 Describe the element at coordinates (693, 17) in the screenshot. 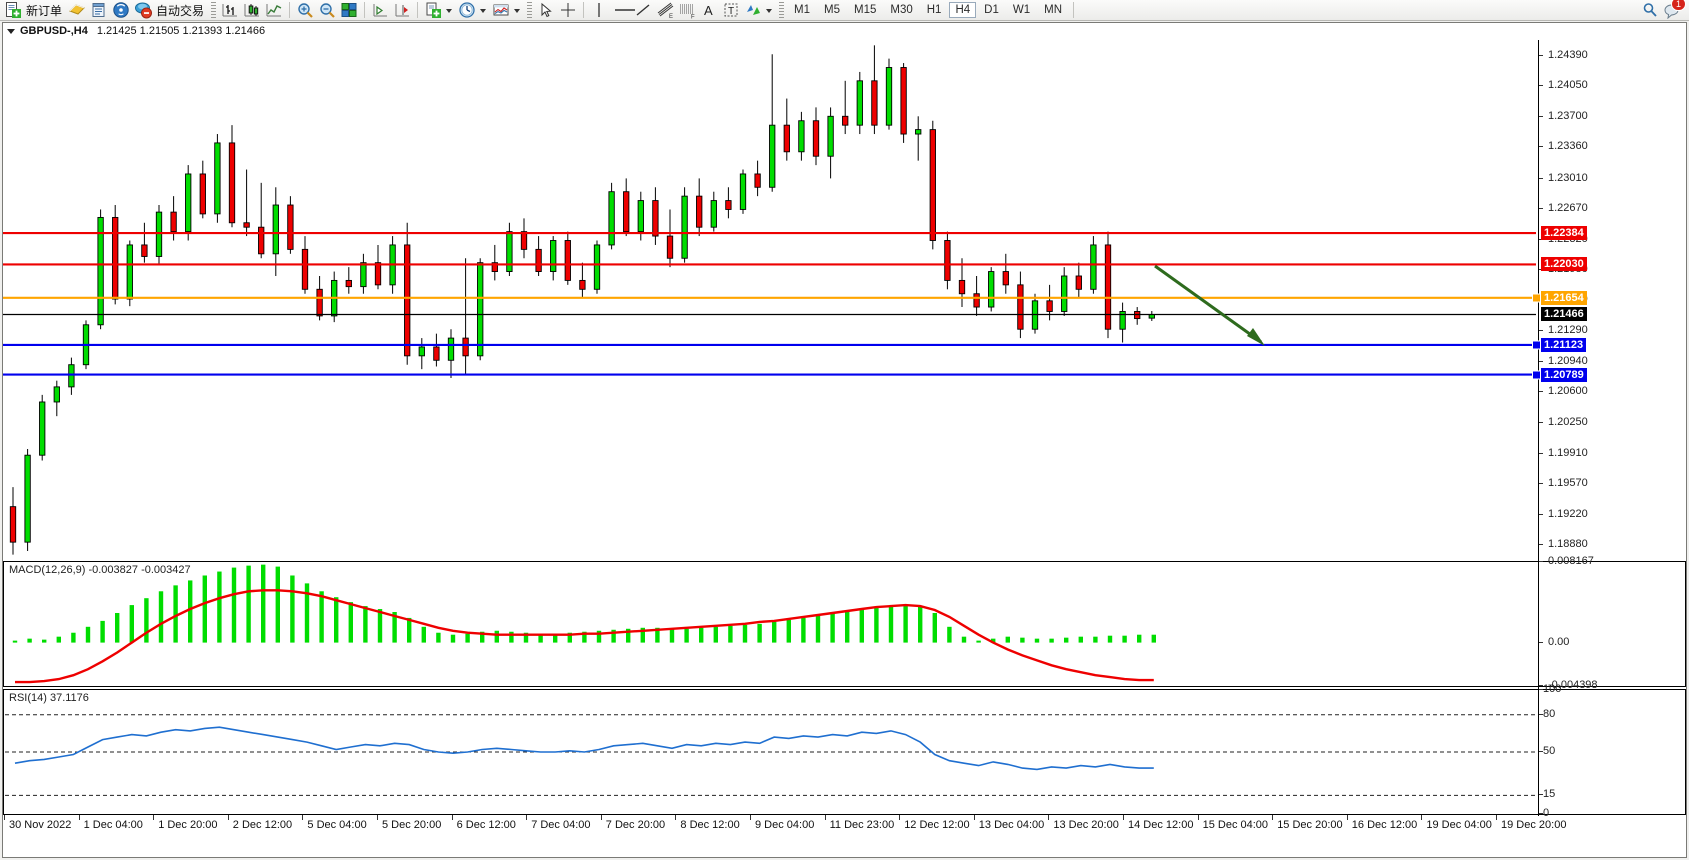

I see `svg-text: F` at that location.